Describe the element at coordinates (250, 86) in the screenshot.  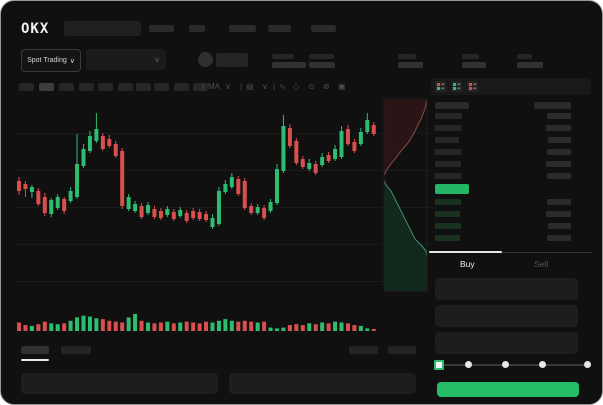
I see `candle-type-icon: ▤` at that location.